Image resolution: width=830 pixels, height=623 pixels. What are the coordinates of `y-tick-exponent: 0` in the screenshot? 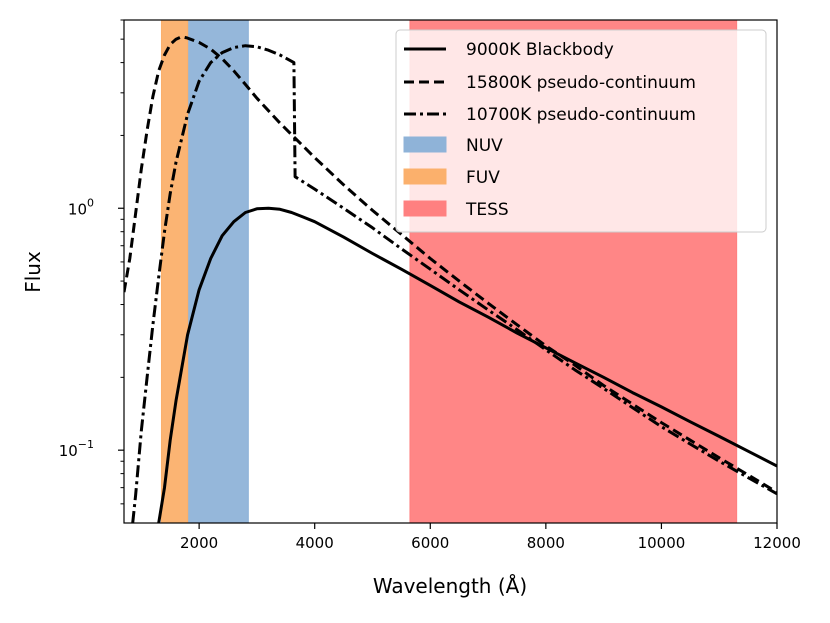 It's located at (90, 202).